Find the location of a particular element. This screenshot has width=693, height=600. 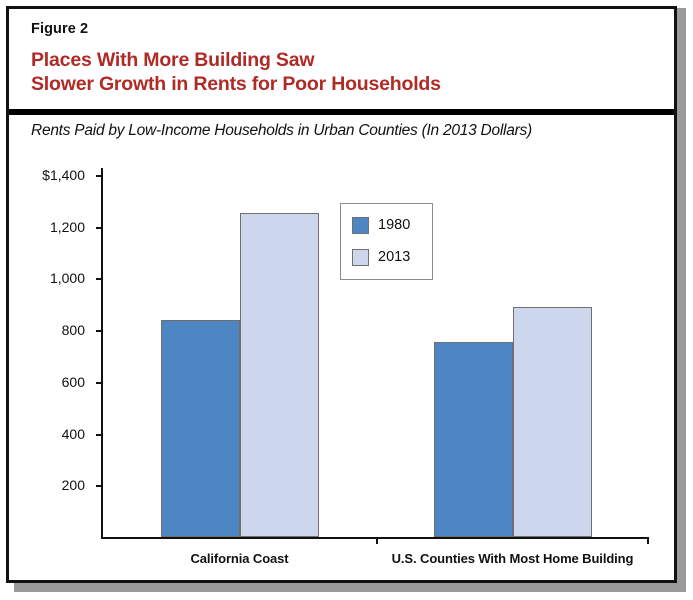

y-tick: 1,000 is located at coordinates (76, 278).